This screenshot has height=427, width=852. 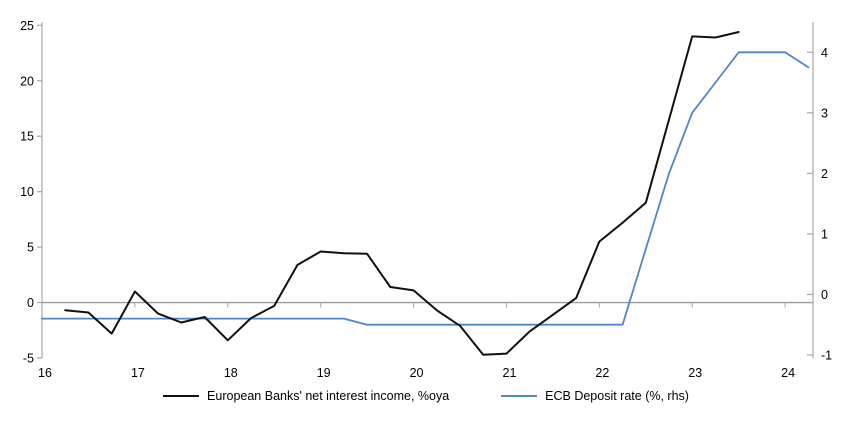 I want to click on left-axis-tick-label: -5, so click(x=28, y=359).